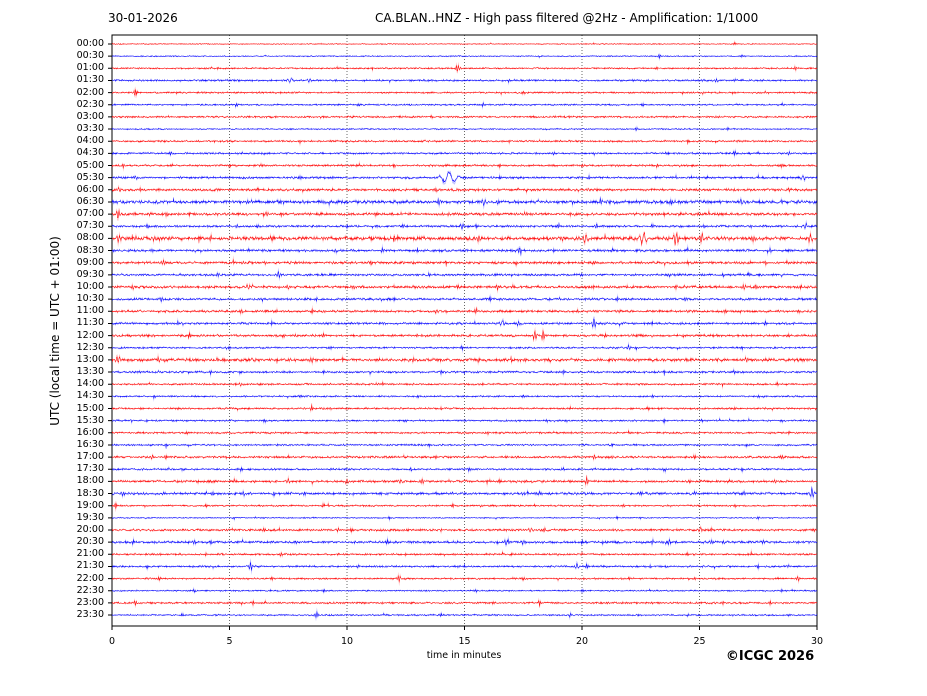 The height and width of the screenshot is (696, 927). What do you see at coordinates (90, 299) in the screenshot?
I see `row-time-label: 10:30` at bounding box center [90, 299].